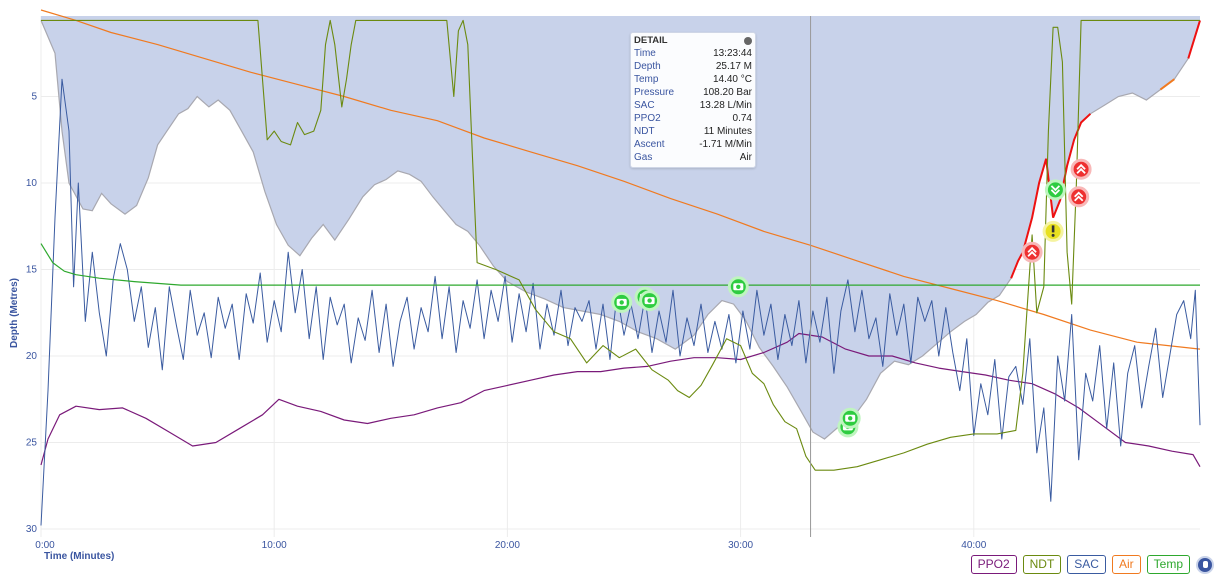 Image resolution: width=1218 pixels, height=578 pixels. I want to click on detail-value: -1.71 M/Min, so click(725, 144).